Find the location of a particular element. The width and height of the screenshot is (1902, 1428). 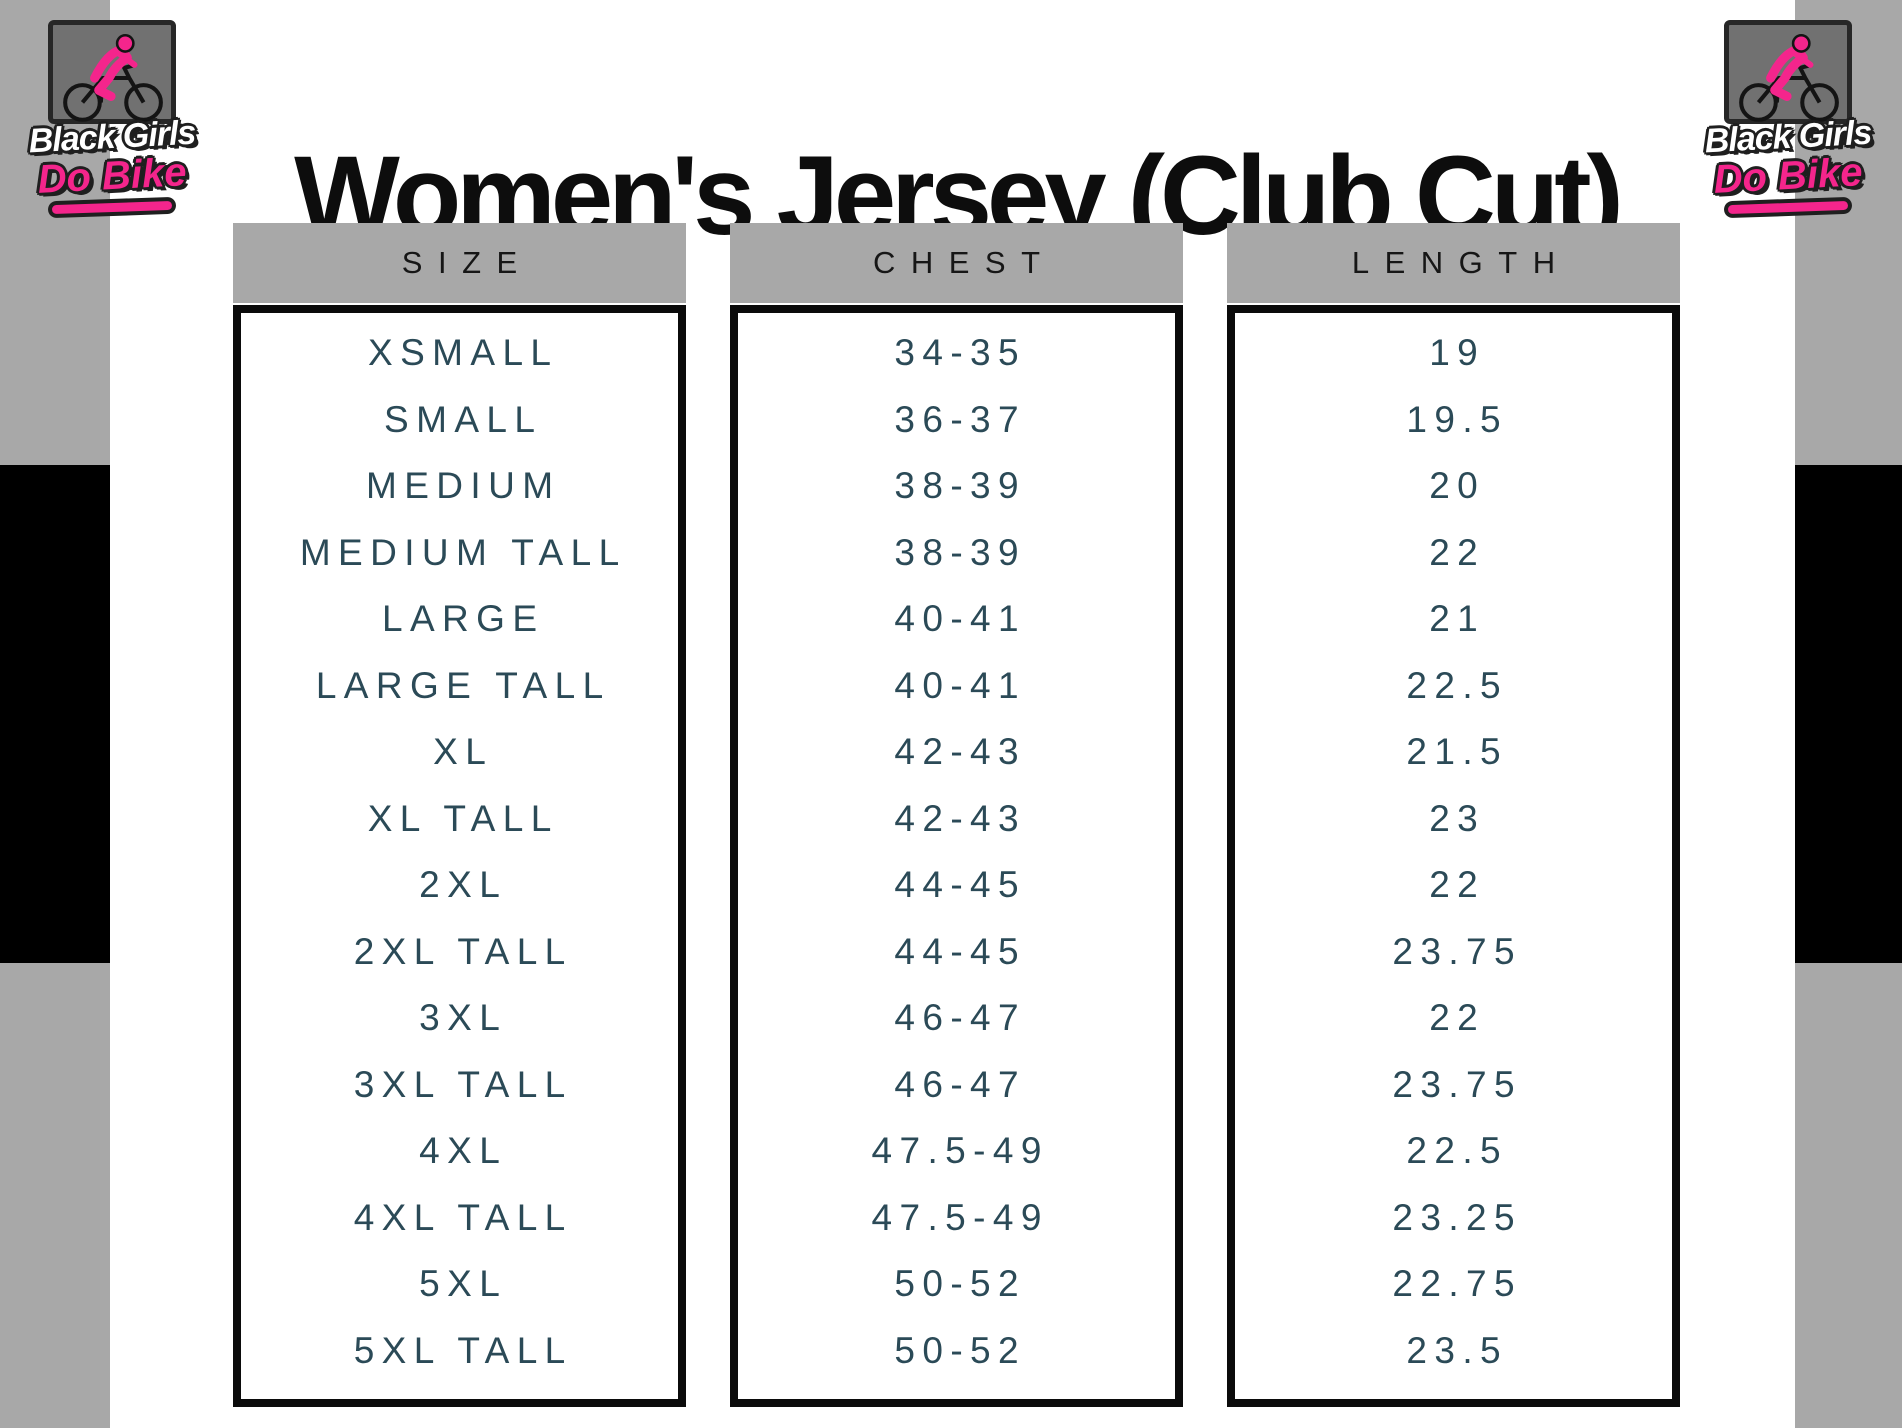

table-cell-size: MEDIUM TALL is located at coordinates (463, 552).